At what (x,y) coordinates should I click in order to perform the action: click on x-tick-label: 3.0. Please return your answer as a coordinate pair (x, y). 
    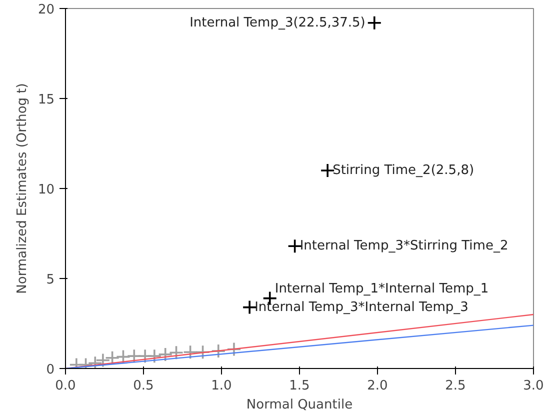
    Looking at the image, I should click on (533, 386).